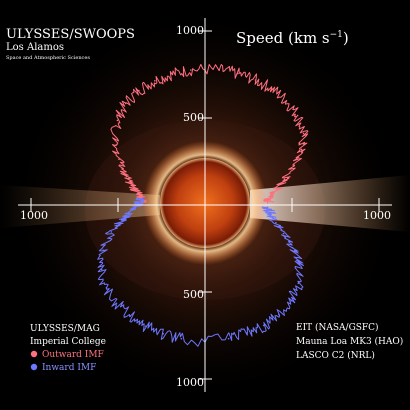  Describe the element at coordinates (337, 327) in the screenshot. I see `credit-eit: EIT (NASA/GSFC)` at that location.